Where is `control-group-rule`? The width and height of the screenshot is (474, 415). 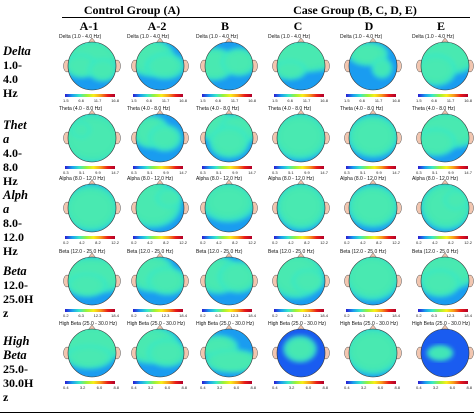
control-group-rule is located at coordinates (132, 17).